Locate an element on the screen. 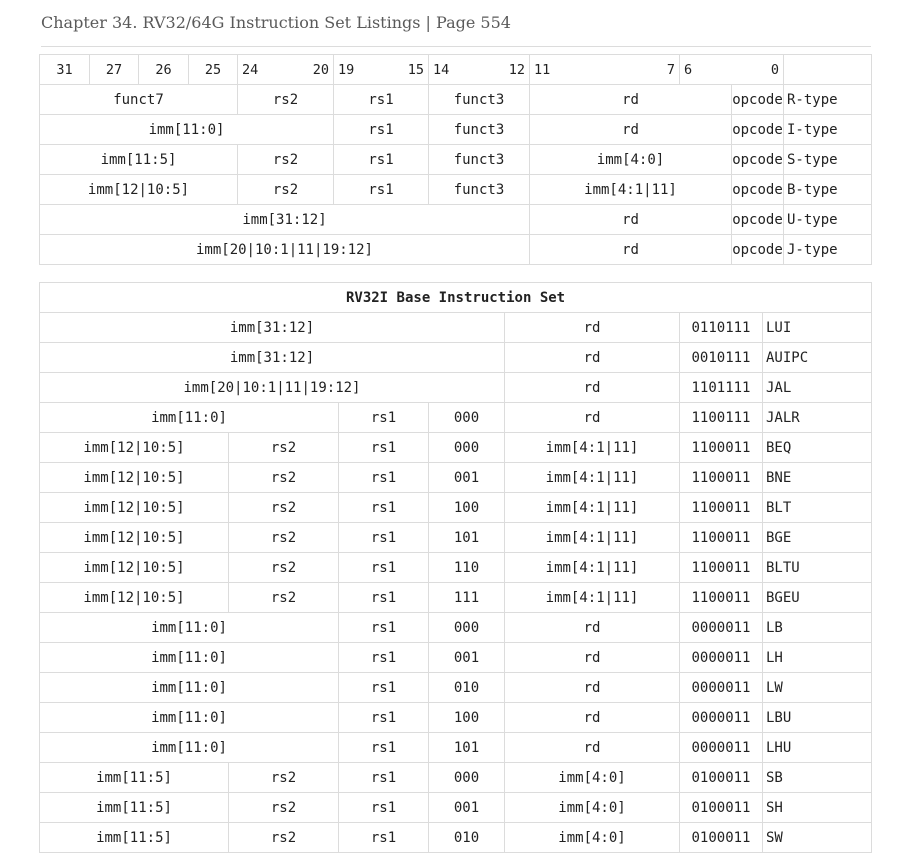 This screenshot has height=853, width=904. bit-position: 15 is located at coordinates (415, 69).